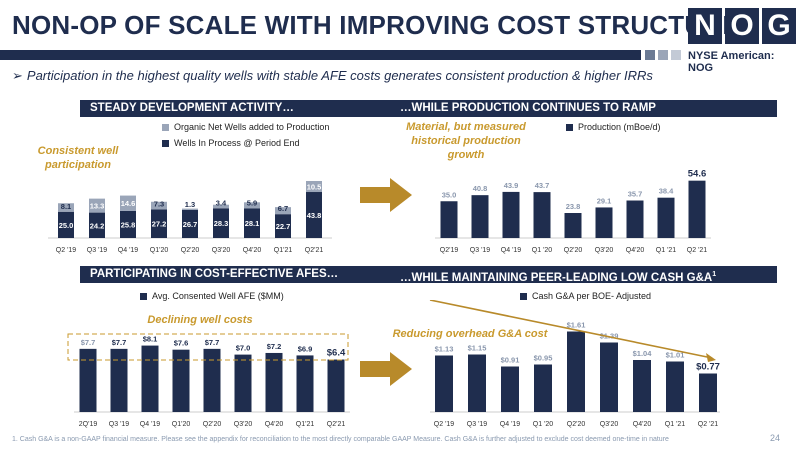  What do you see at coordinates (245, 127) in the screenshot?
I see `legend-item: Organic Net Wells added to Production` at bounding box center [245, 127].